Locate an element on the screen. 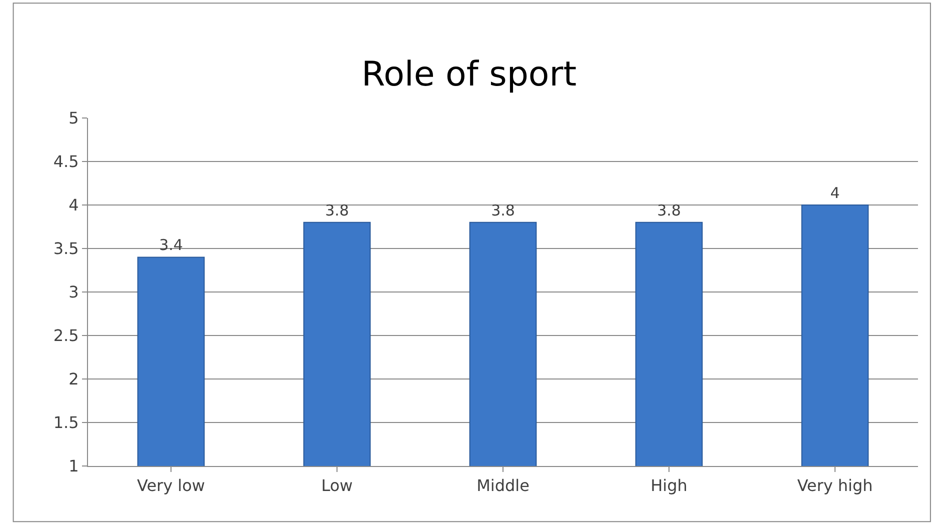  y-tick-label: 2 is located at coordinates (73, 379).